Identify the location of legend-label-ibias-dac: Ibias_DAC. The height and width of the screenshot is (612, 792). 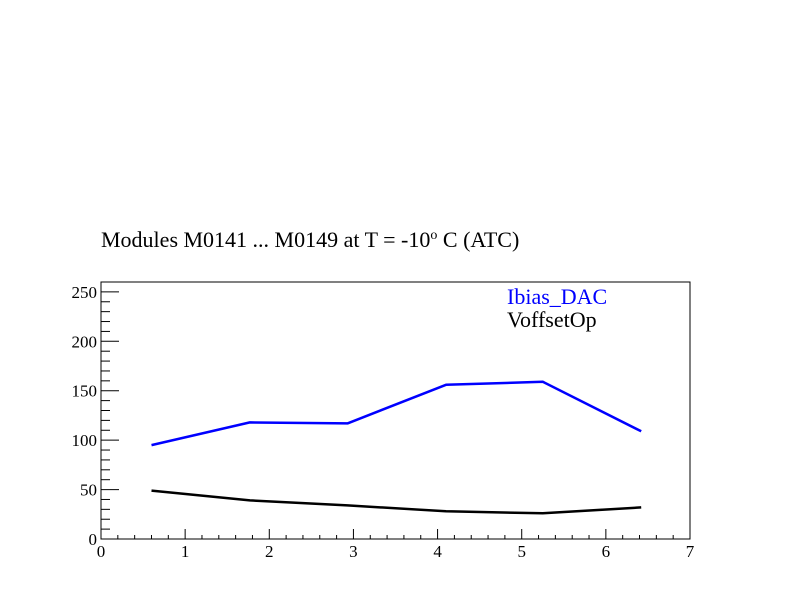
(557, 296).